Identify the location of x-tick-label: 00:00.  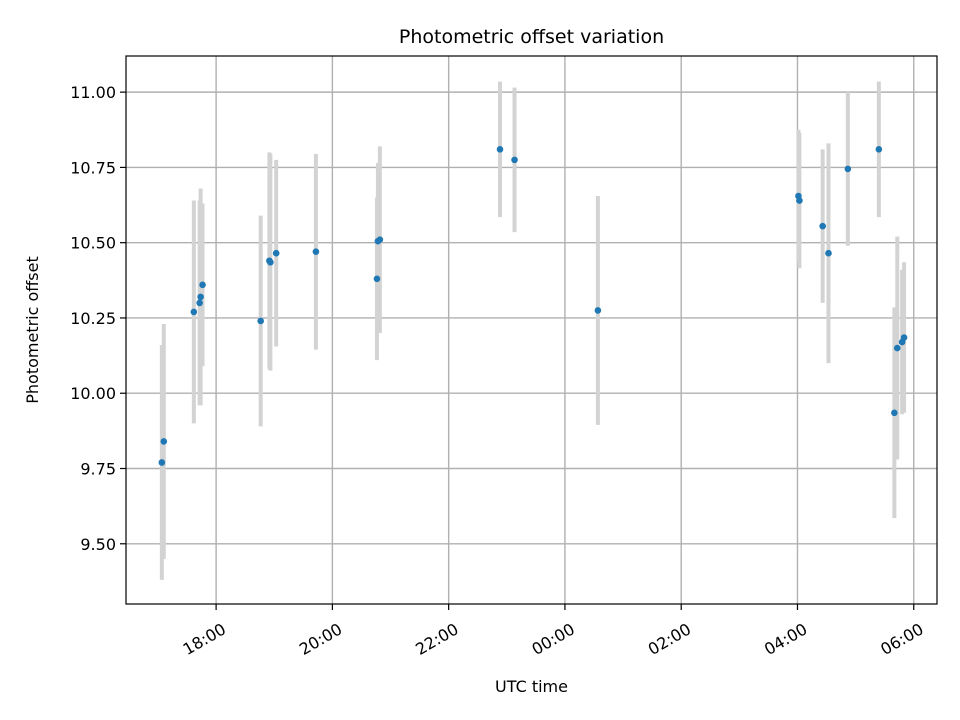
(552, 639).